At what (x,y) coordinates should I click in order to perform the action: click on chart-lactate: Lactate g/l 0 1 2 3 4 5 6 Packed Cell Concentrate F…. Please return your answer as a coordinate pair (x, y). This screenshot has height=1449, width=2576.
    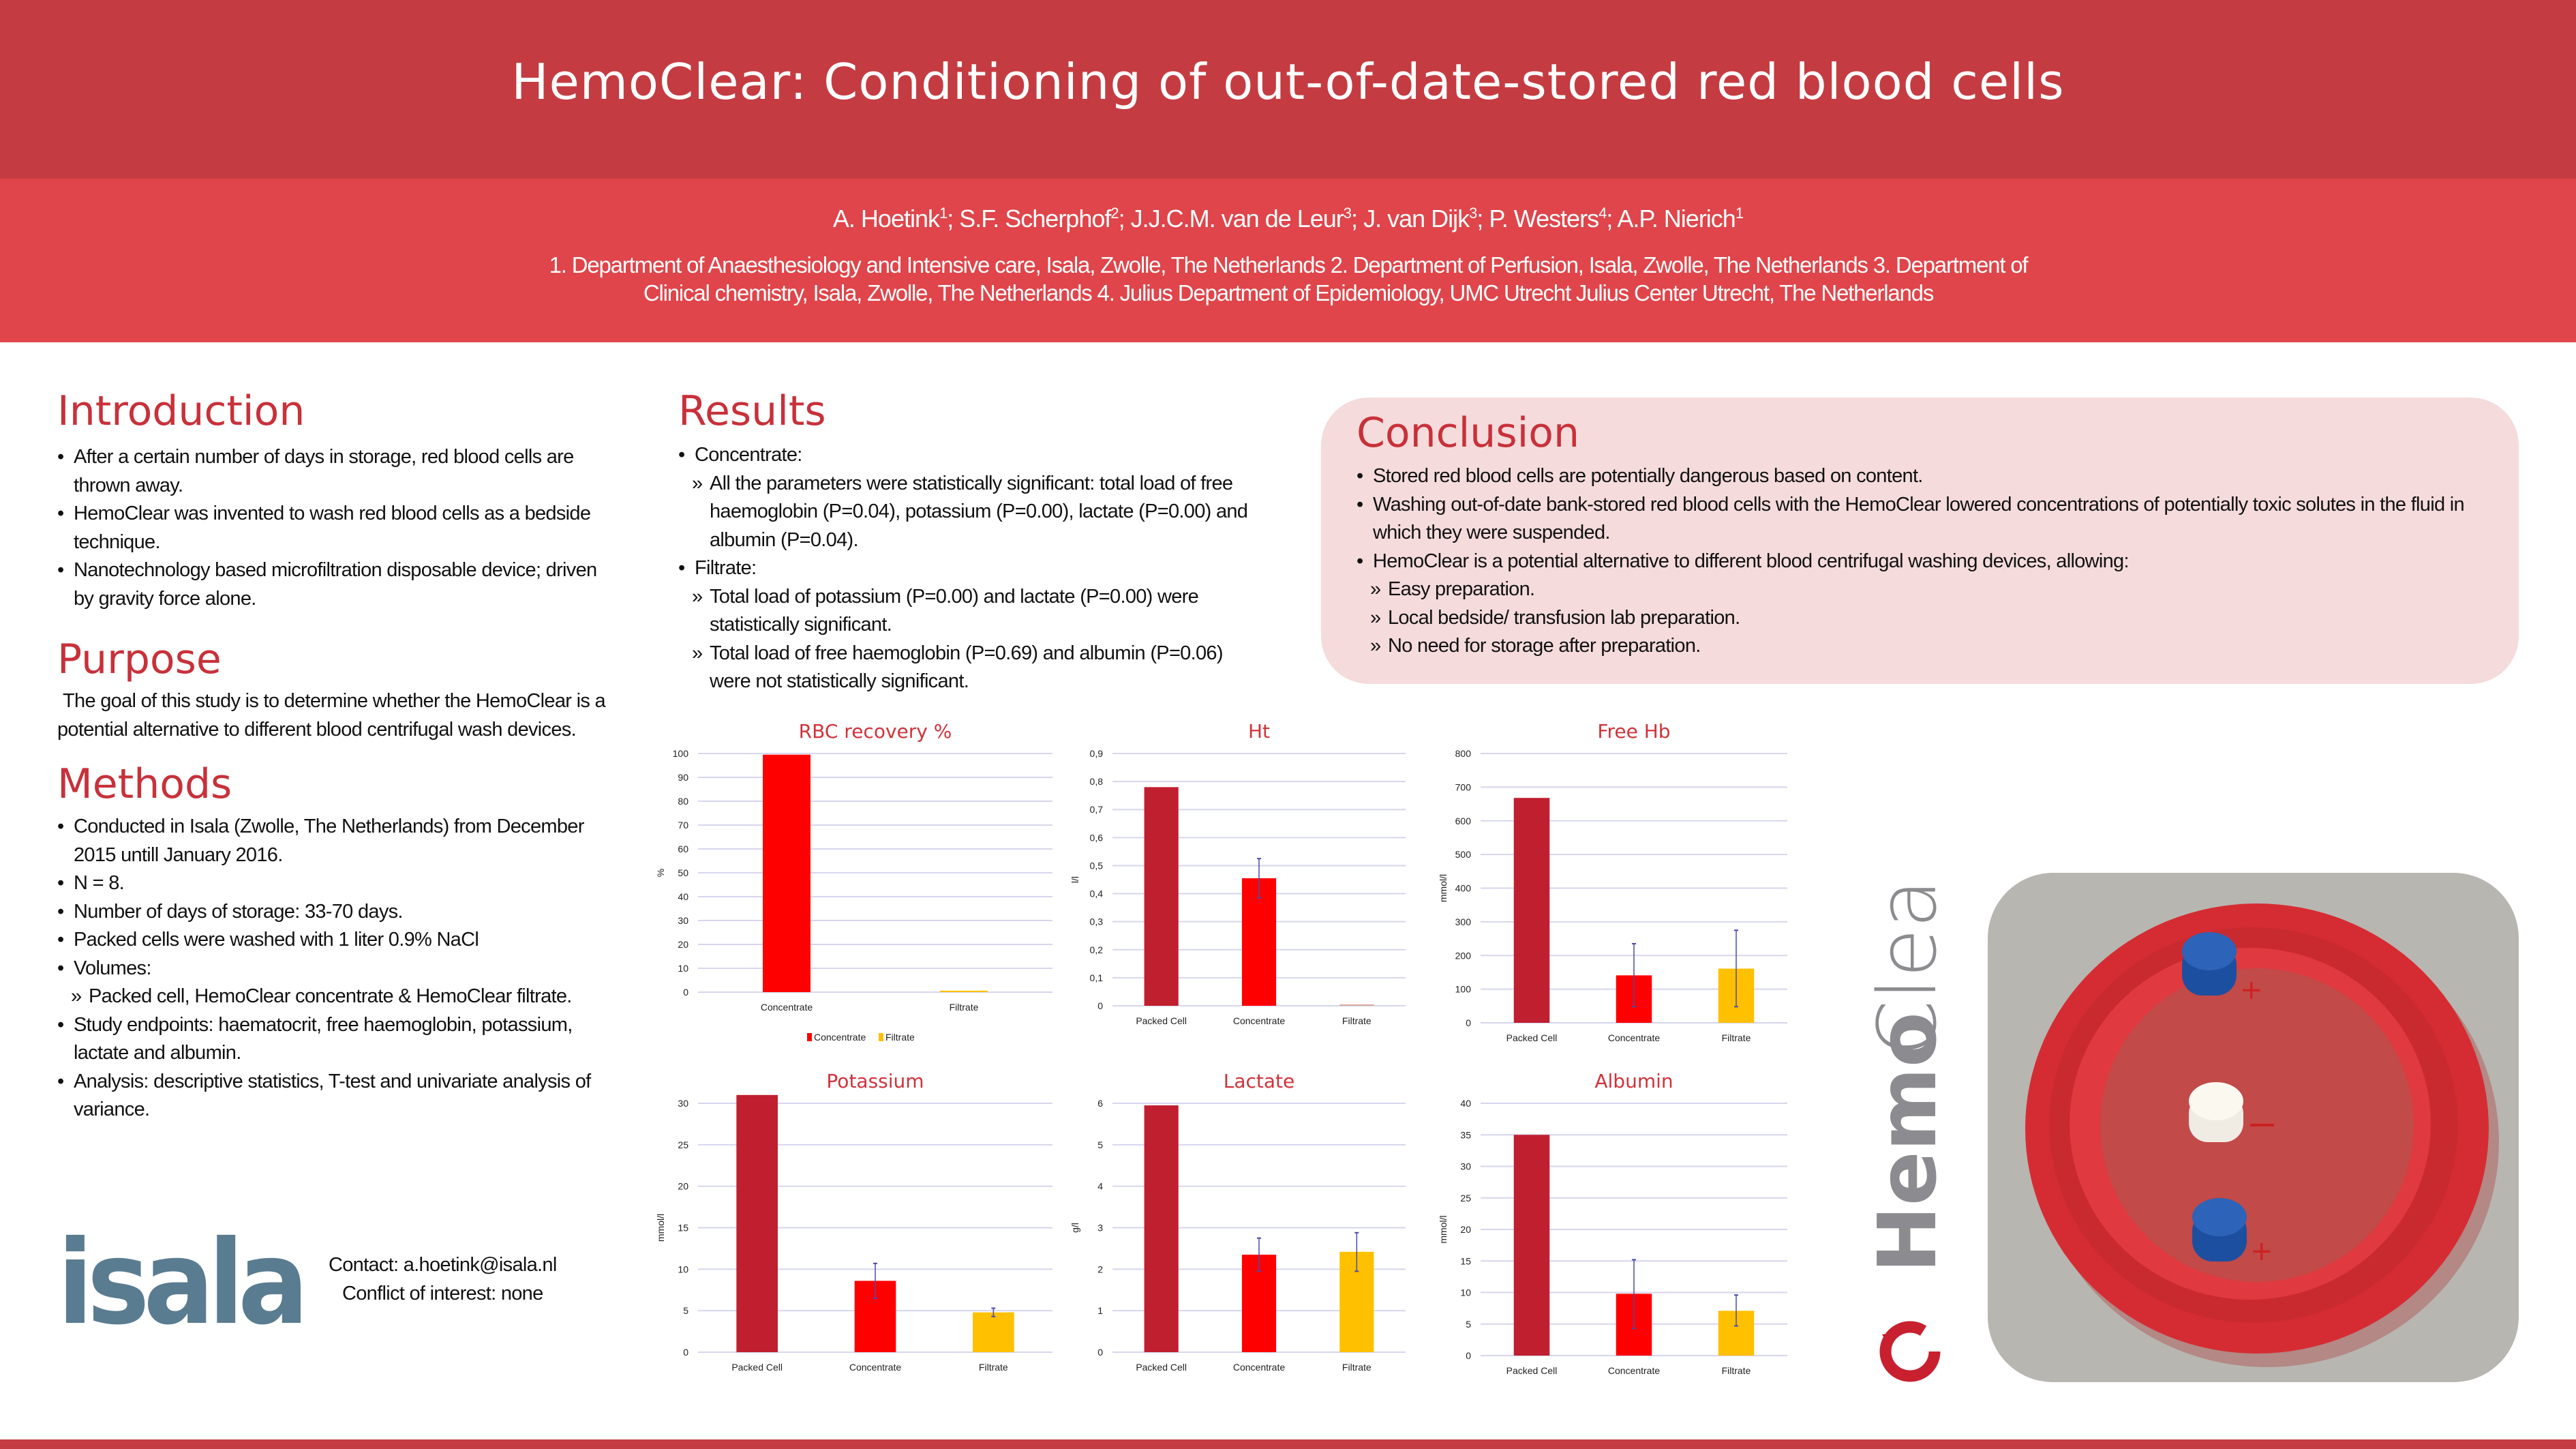
    Looking at the image, I should click on (1237, 1228).